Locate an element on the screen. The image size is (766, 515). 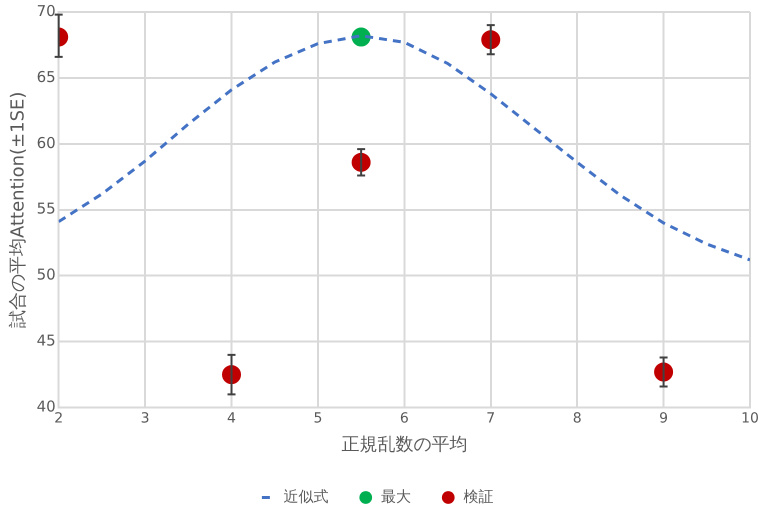
legend-label: 最大 is located at coordinates (395, 496).